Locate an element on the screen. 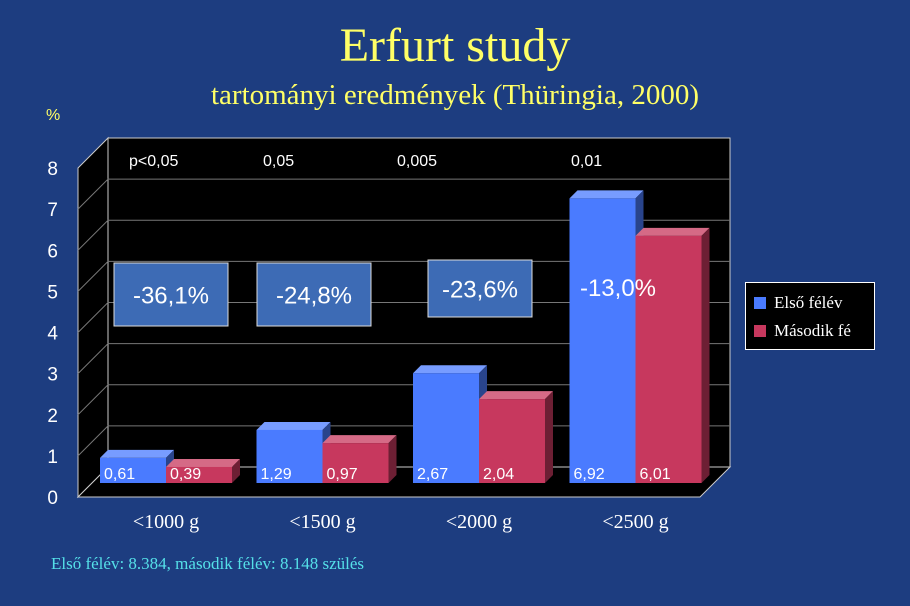 Image resolution: width=910 pixels, height=606 pixels. change-label: -23,6% is located at coordinates (480, 290).